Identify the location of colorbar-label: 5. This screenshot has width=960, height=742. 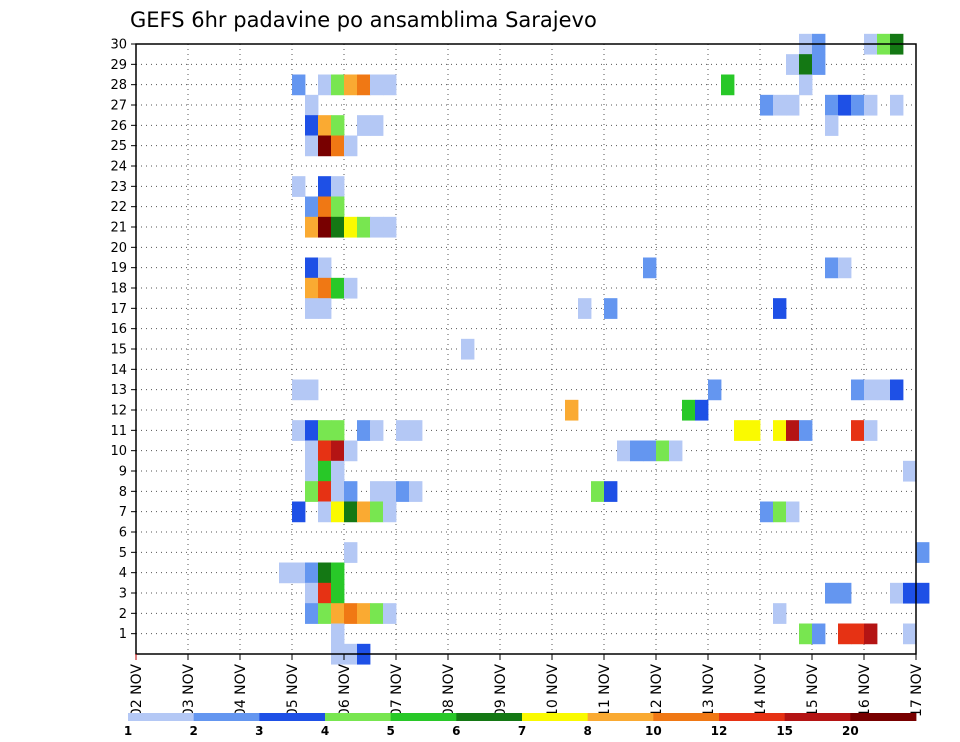
(390, 731).